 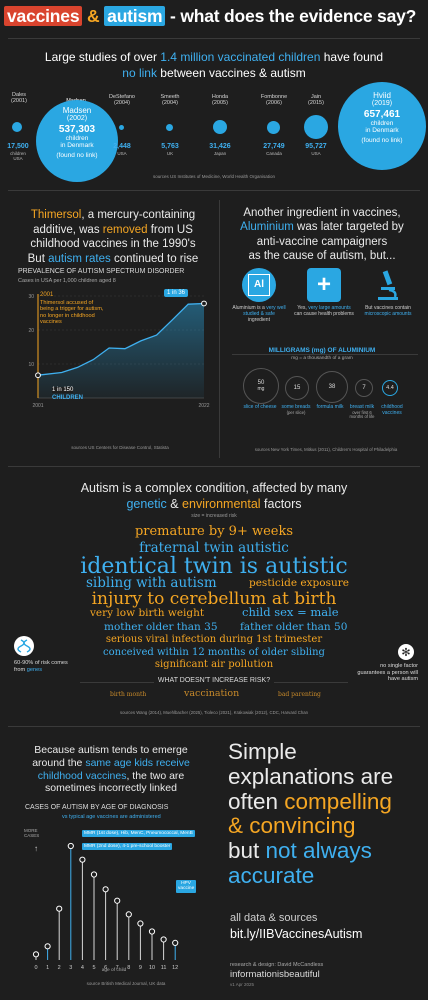 I want to click on thimersol-text: childhood vaccines in the 1990's, so click(x=113, y=244).